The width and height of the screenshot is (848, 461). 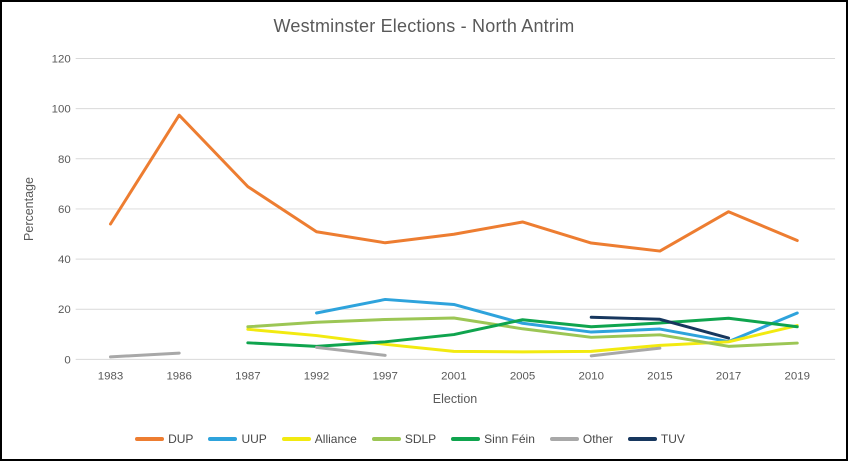 What do you see at coordinates (61, 110) in the screenshot?
I see `y-tick-label: 100` at bounding box center [61, 110].